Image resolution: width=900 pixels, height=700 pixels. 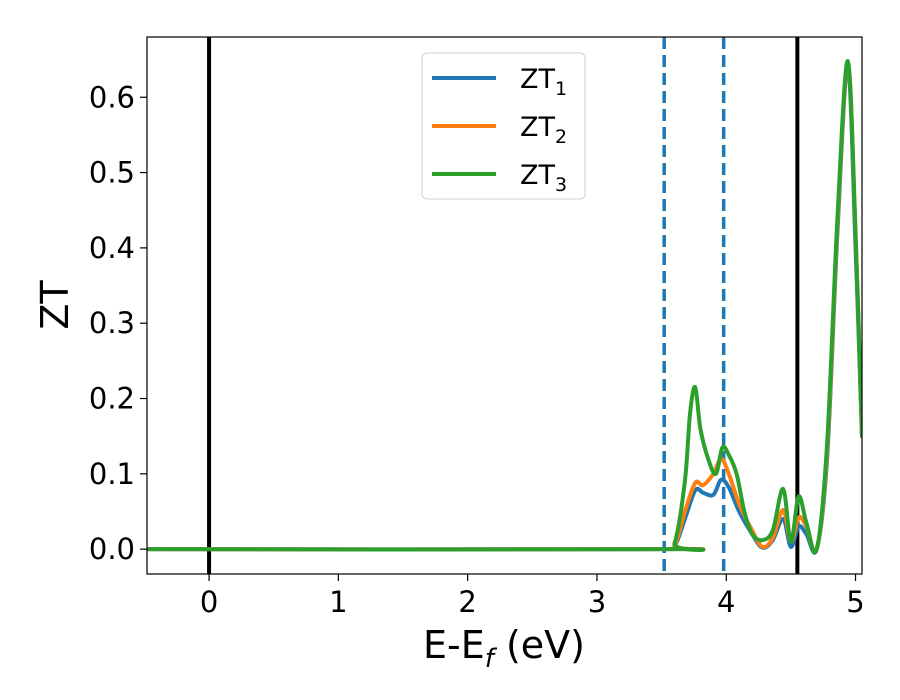 I want to click on x-tick-label: 4, so click(x=726, y=602).